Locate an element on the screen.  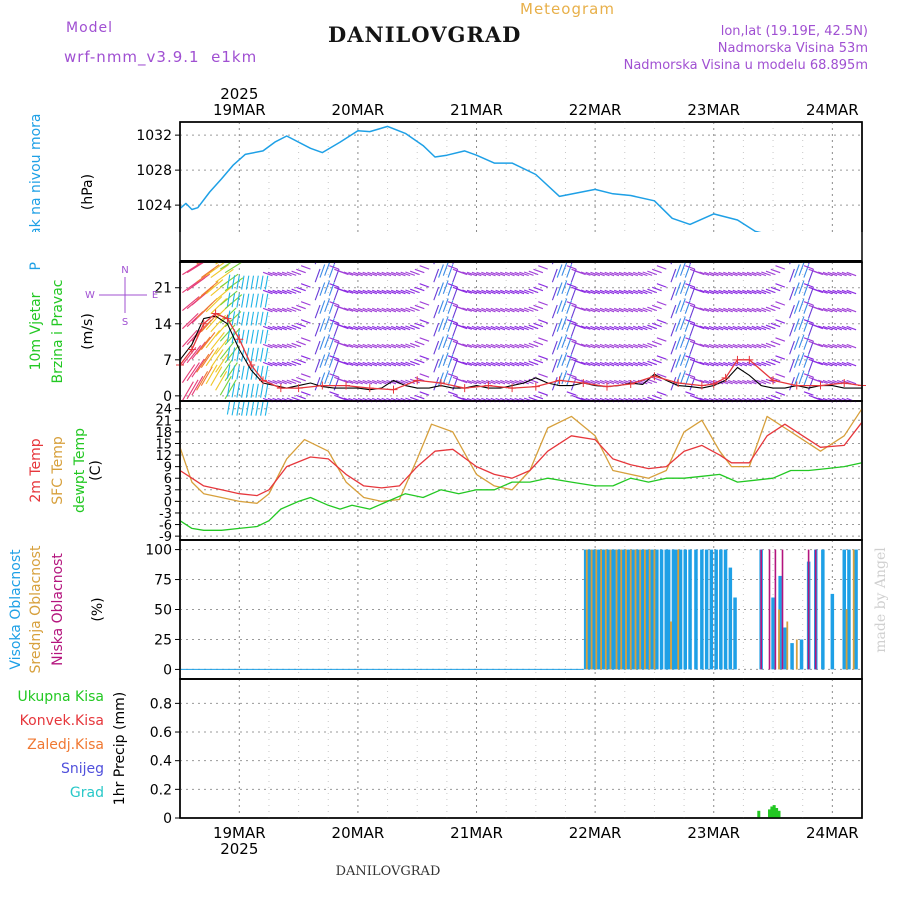
bottom-day-label: 23MAR is located at coordinates (713, 833).